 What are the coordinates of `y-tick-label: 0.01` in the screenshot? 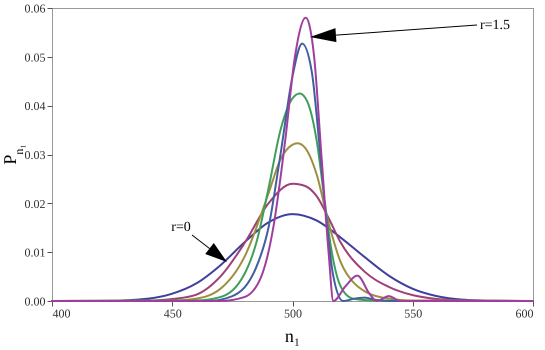 It's located at (35, 253).